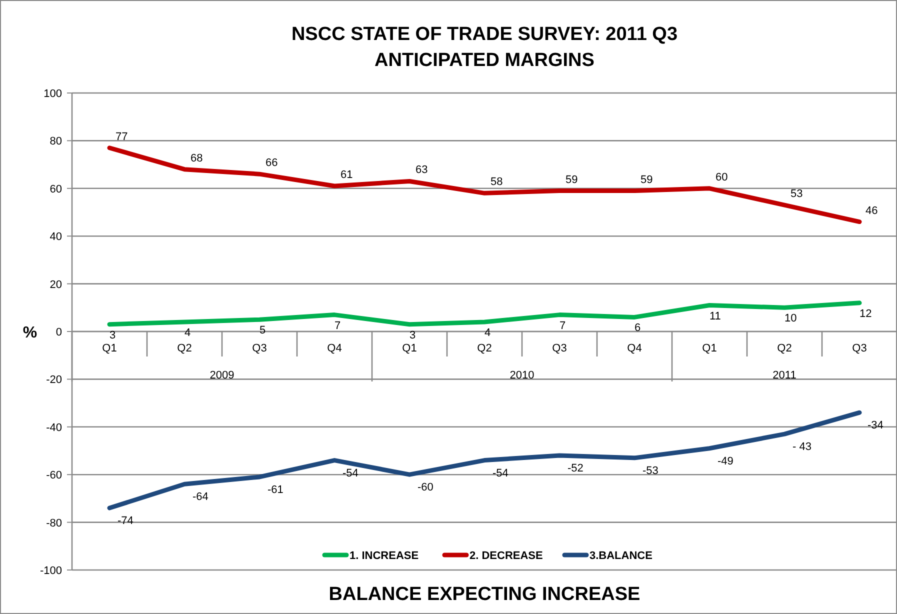  I want to click on data-label: 61, so click(346, 175).